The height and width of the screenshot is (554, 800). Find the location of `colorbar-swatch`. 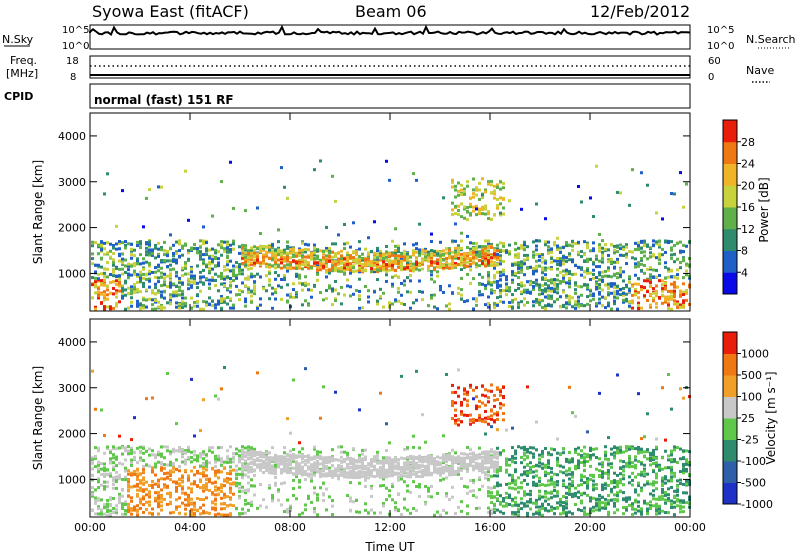

colorbar-swatch is located at coordinates (730, 261).